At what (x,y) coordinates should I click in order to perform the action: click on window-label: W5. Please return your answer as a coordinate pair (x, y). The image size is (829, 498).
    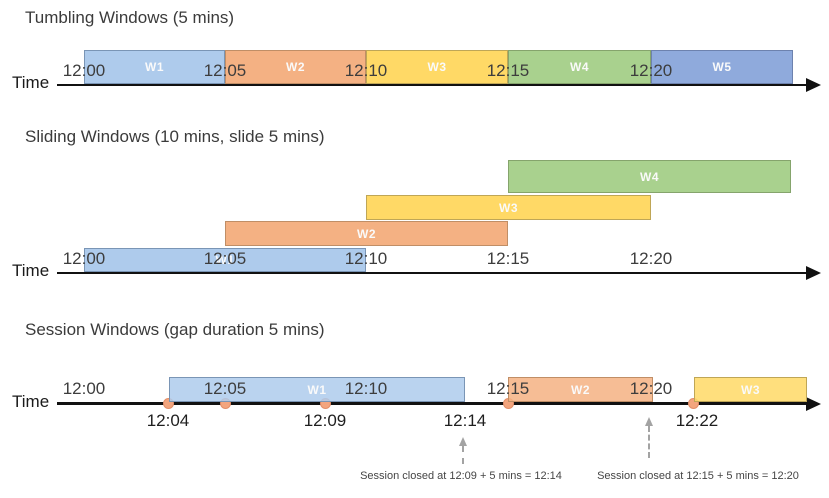
    Looking at the image, I should click on (722, 67).